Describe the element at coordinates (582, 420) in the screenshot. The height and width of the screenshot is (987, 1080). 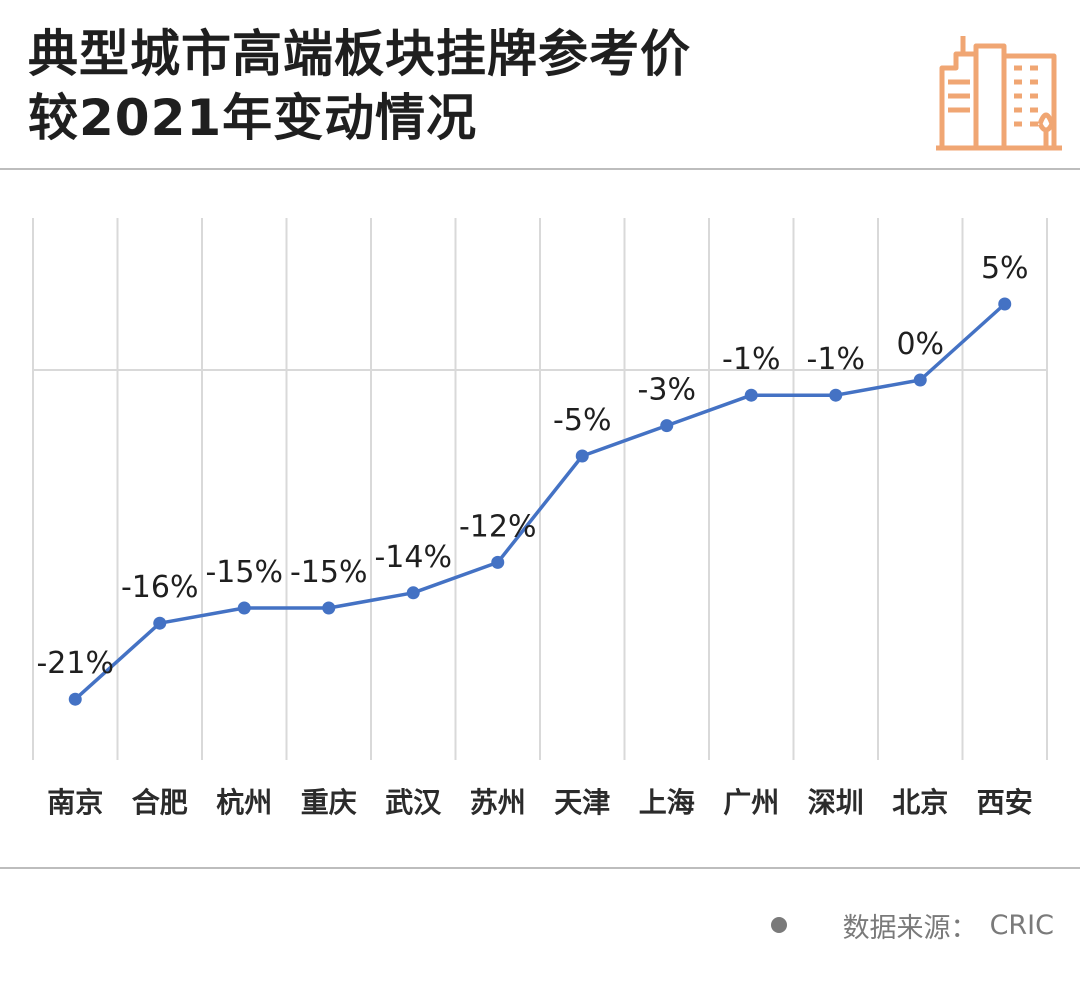
I see `data-label: -5%` at that location.